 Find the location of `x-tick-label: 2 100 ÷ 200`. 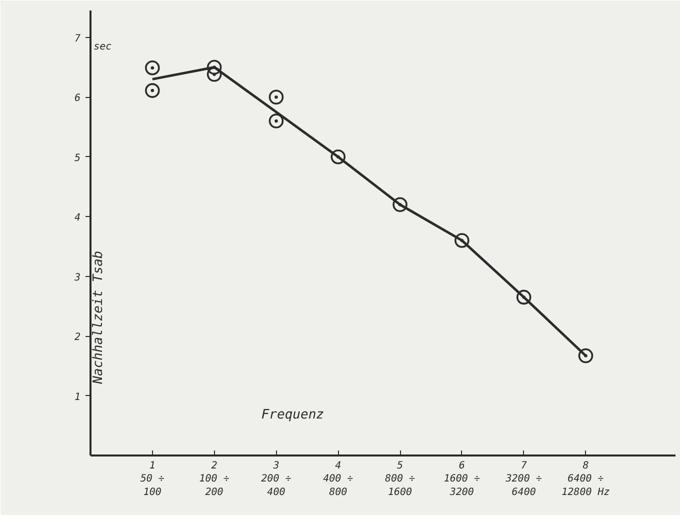

x-tick-label: 2 100 ÷ 200 is located at coordinates (214, 479).